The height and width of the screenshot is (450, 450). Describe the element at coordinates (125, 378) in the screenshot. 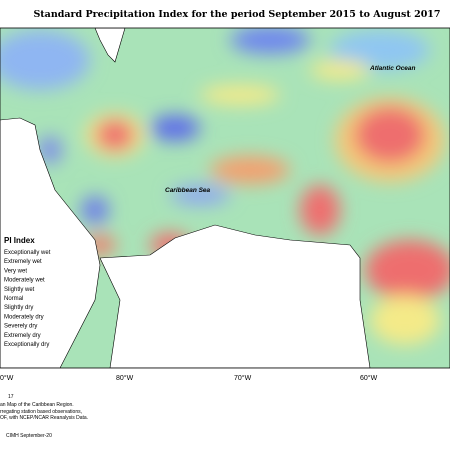

I see `longitude-label: 80°W` at that location.